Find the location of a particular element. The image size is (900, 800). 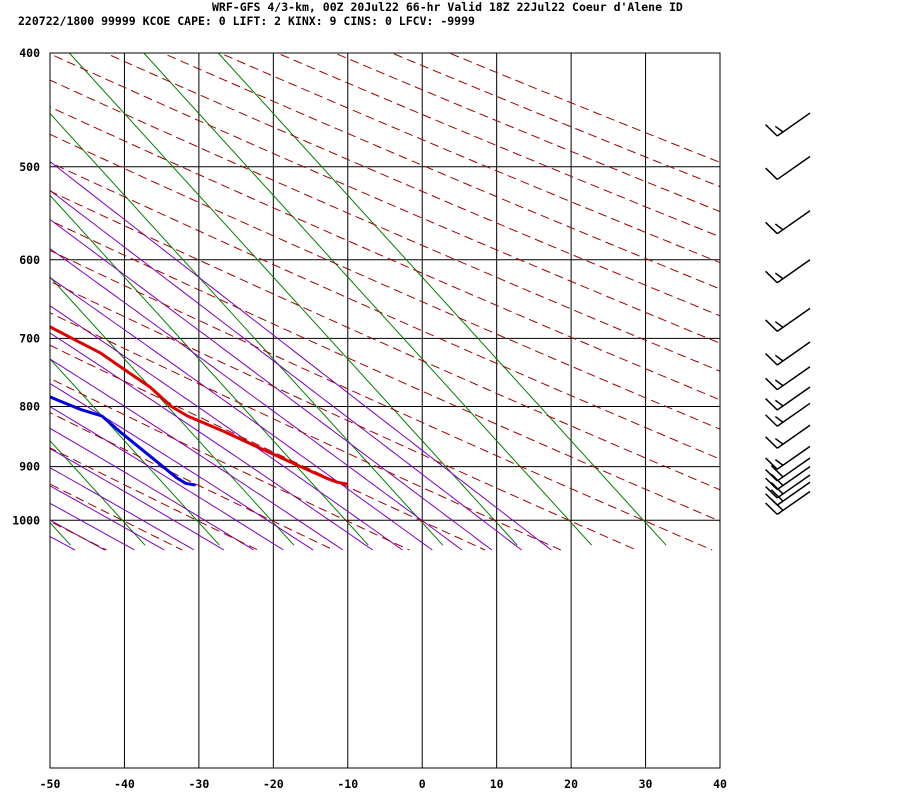

sounding-profiles is located at coordinates (199, 406).